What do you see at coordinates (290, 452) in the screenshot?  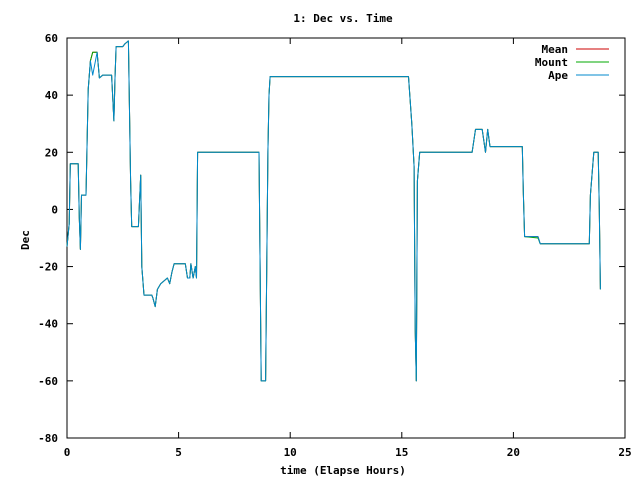 I see `x-tick-label: 10` at bounding box center [290, 452].